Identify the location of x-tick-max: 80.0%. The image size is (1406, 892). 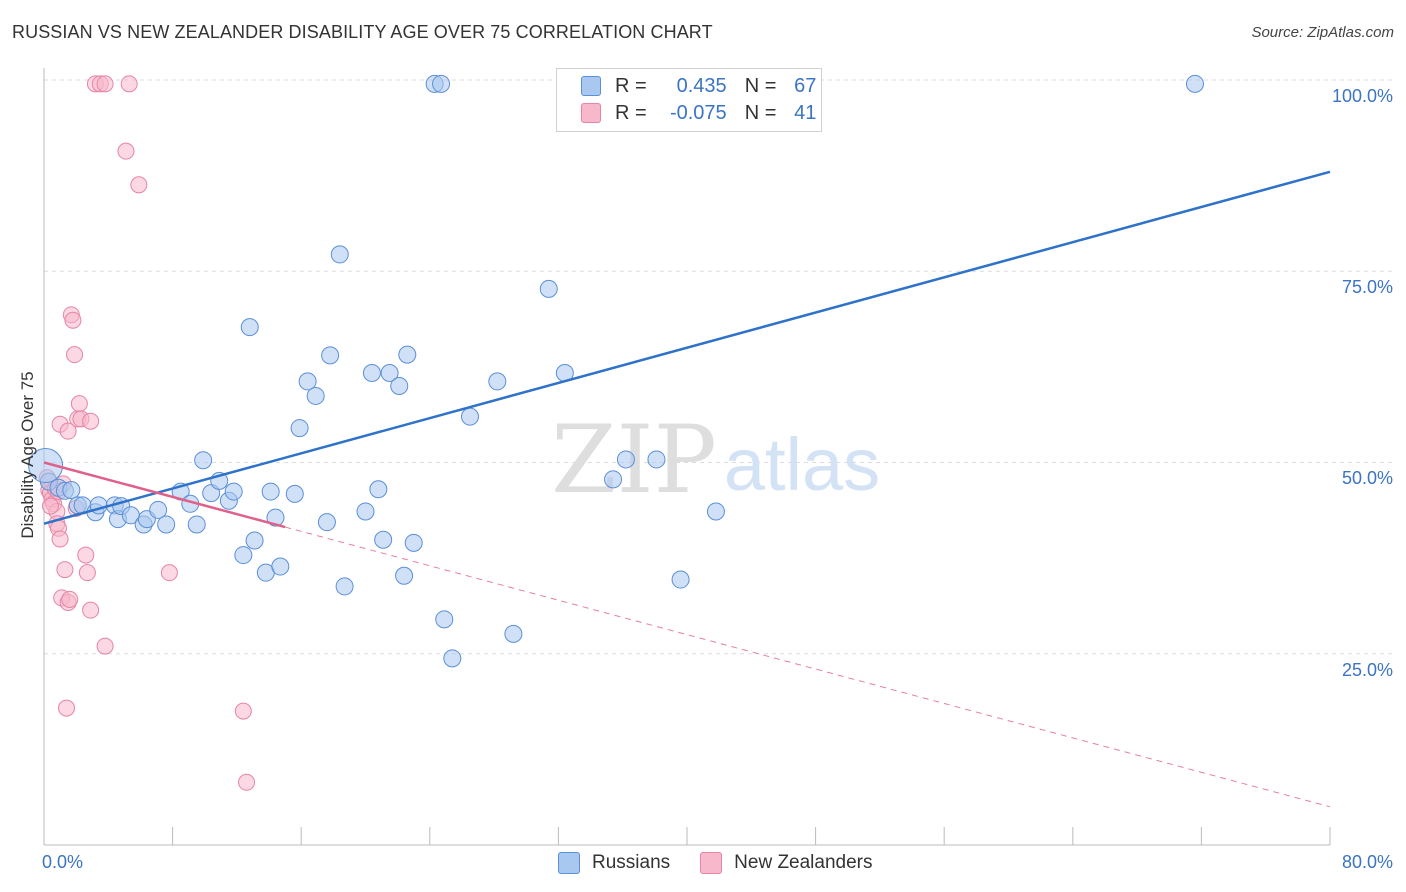
(1367, 862).